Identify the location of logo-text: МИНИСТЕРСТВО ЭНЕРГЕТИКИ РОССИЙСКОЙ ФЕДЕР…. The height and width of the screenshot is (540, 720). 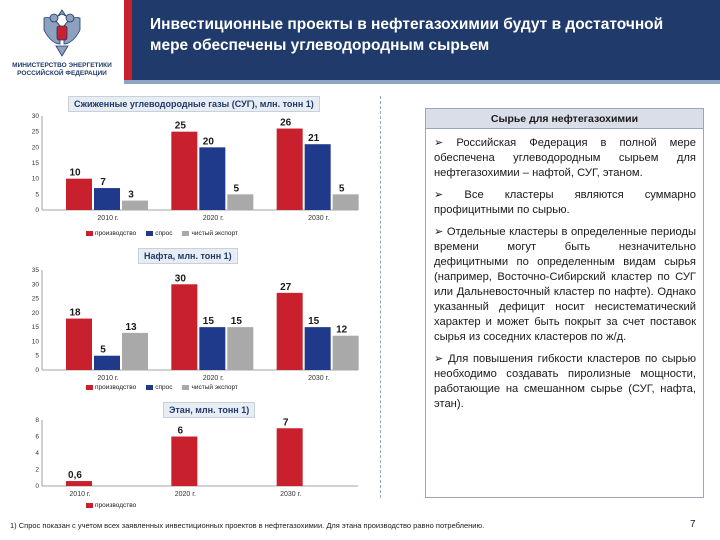
(62, 69).